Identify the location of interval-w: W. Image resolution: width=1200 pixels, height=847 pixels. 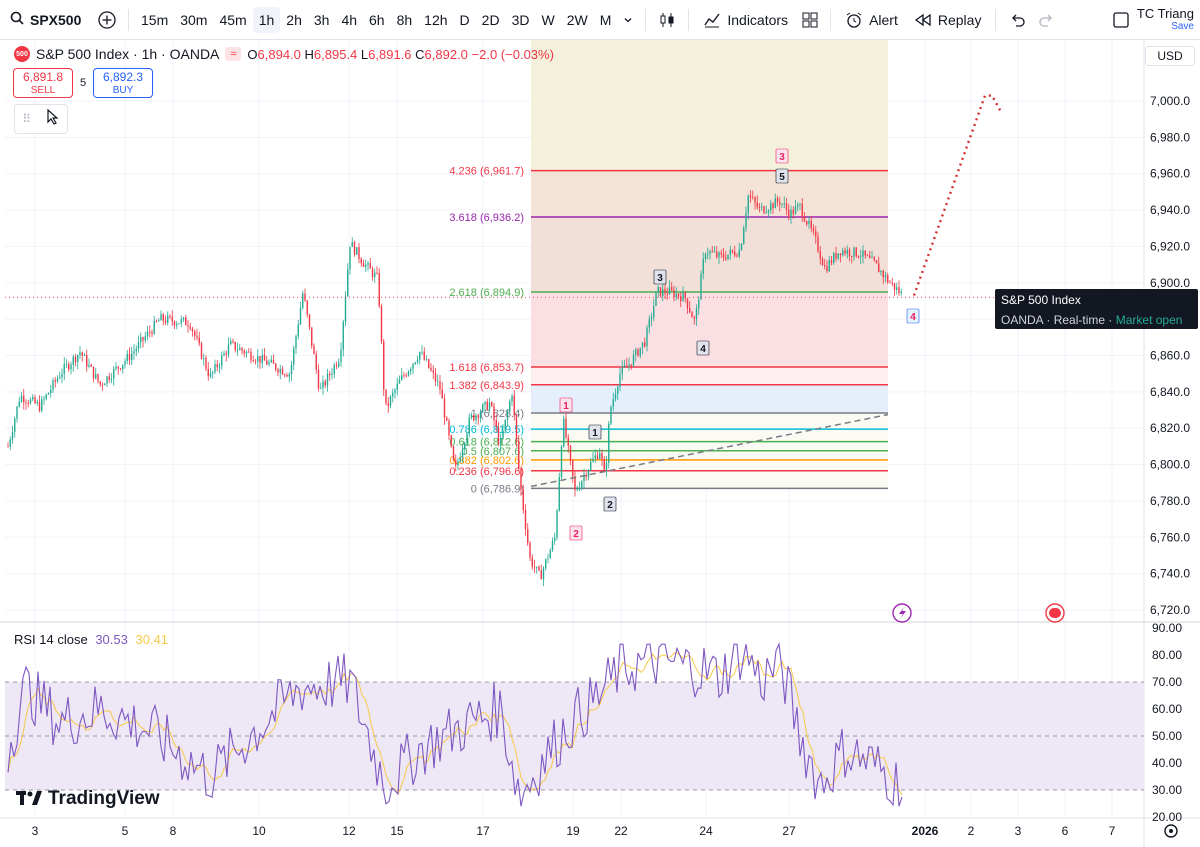
(548, 19).